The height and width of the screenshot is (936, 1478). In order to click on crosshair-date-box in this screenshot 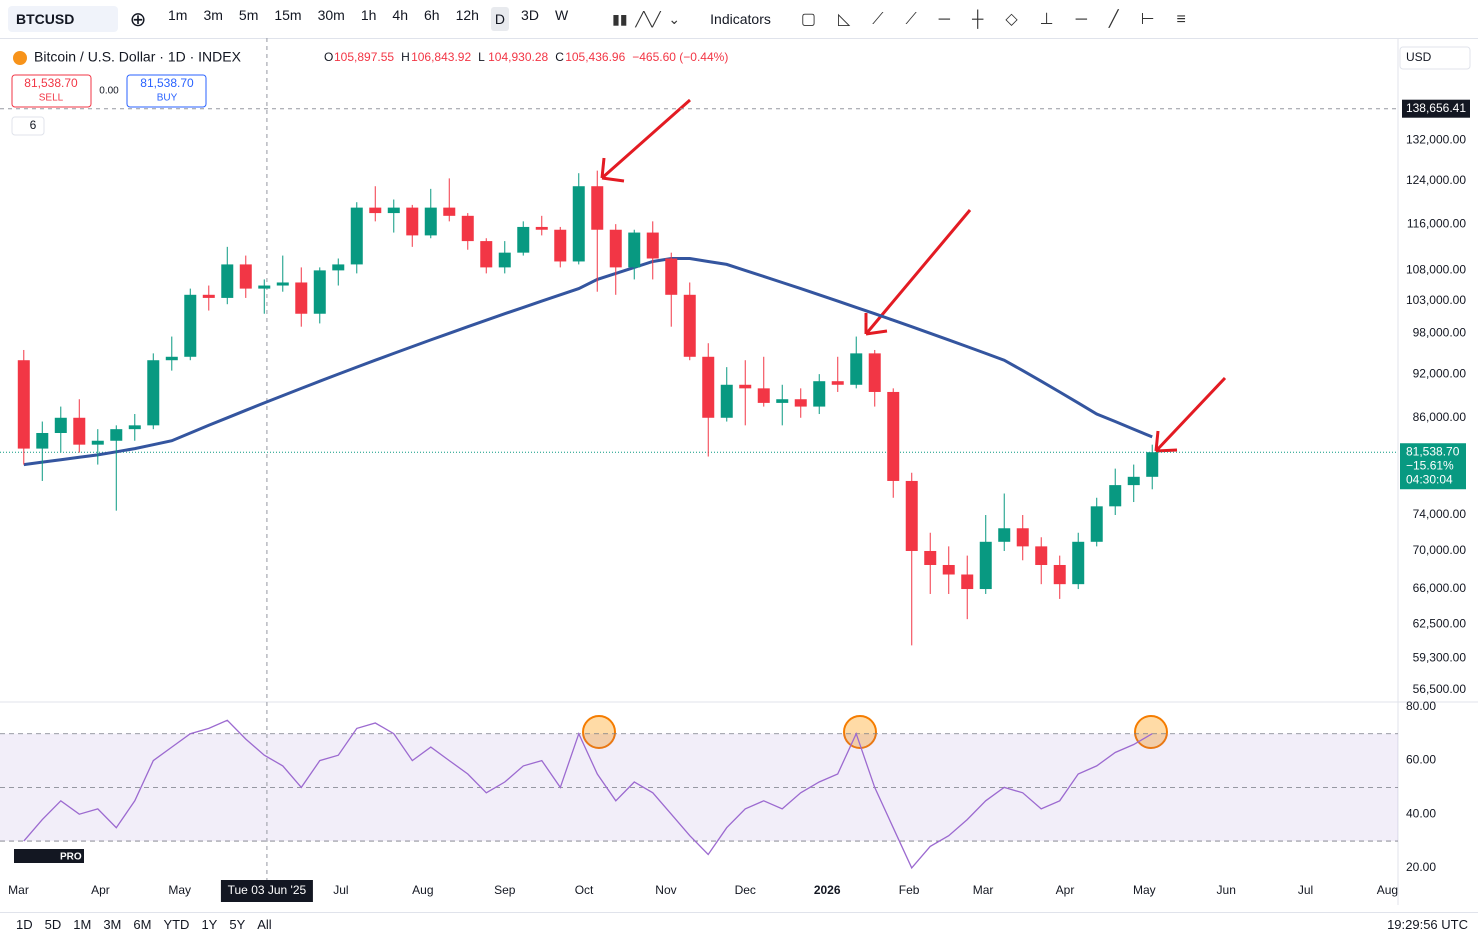, I will do `click(266, 891)`.